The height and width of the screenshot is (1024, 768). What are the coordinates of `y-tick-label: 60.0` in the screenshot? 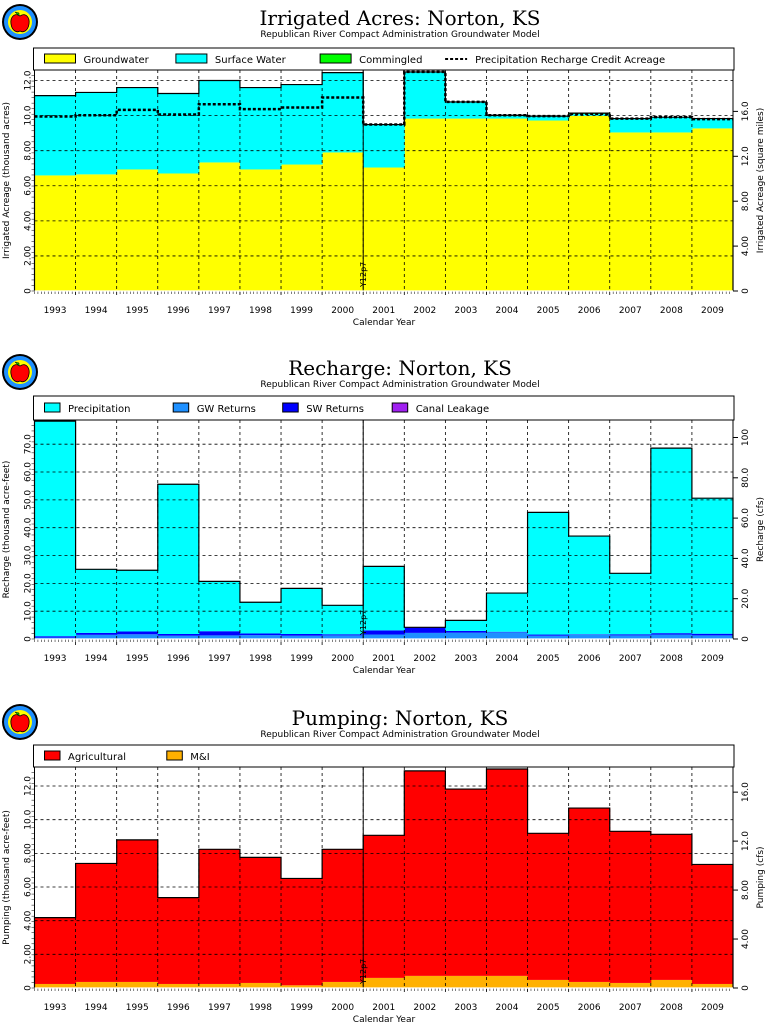 It's located at (29, 472).